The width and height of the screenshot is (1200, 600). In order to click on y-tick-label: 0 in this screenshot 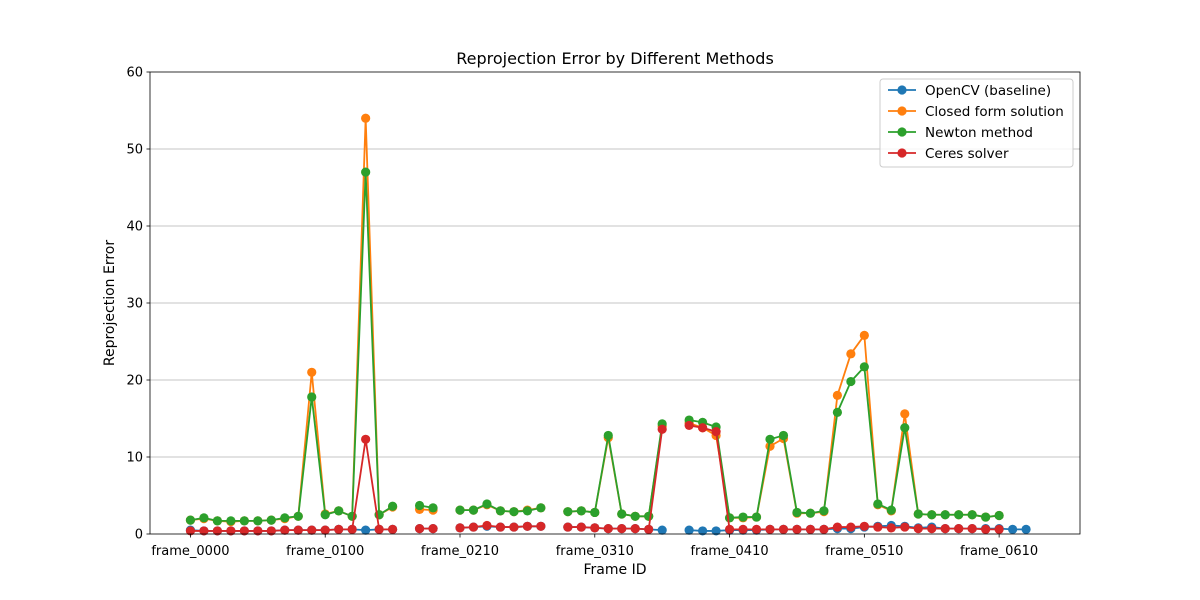, I will do `click(139, 535)`.